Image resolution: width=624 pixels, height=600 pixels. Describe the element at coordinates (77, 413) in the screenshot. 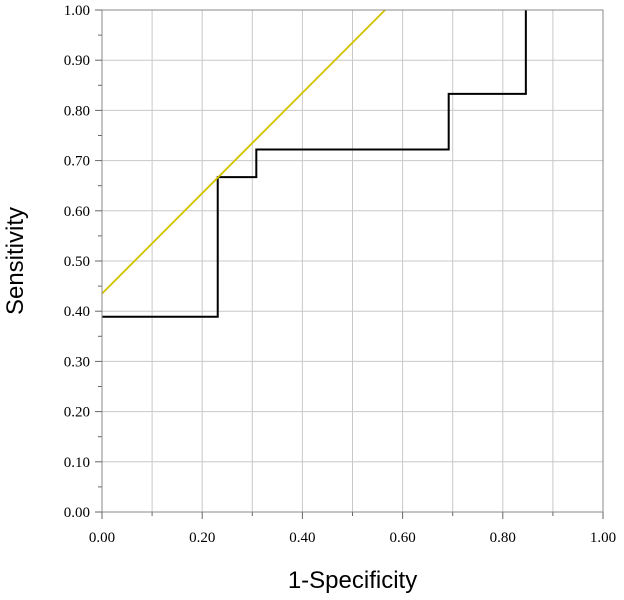

I see `y-tick-label: 0.20` at that location.